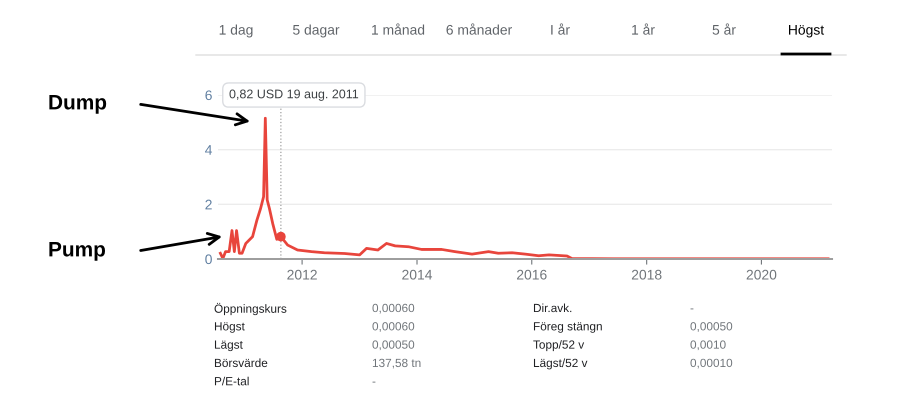  I want to click on text: 6 månader, so click(479, 29).